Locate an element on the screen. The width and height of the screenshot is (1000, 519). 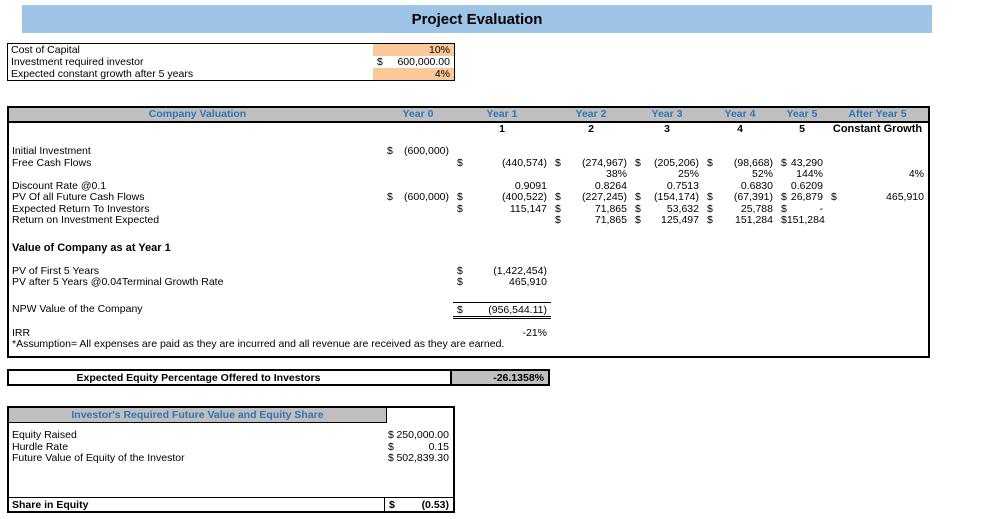
investment-required-input-cell: $ 600,000.00 is located at coordinates (413, 62).